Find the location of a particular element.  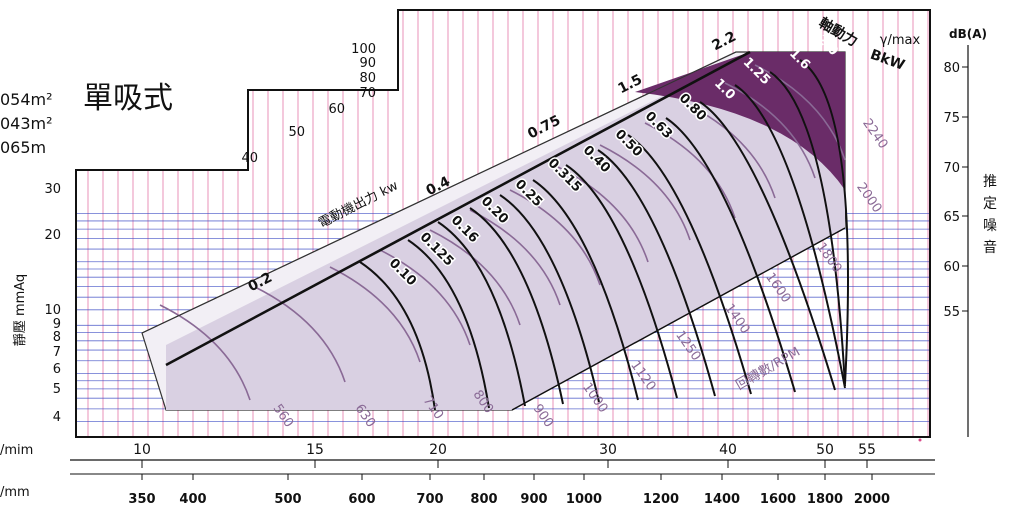

rpm-curve-label: 900 is located at coordinates (543, 416).